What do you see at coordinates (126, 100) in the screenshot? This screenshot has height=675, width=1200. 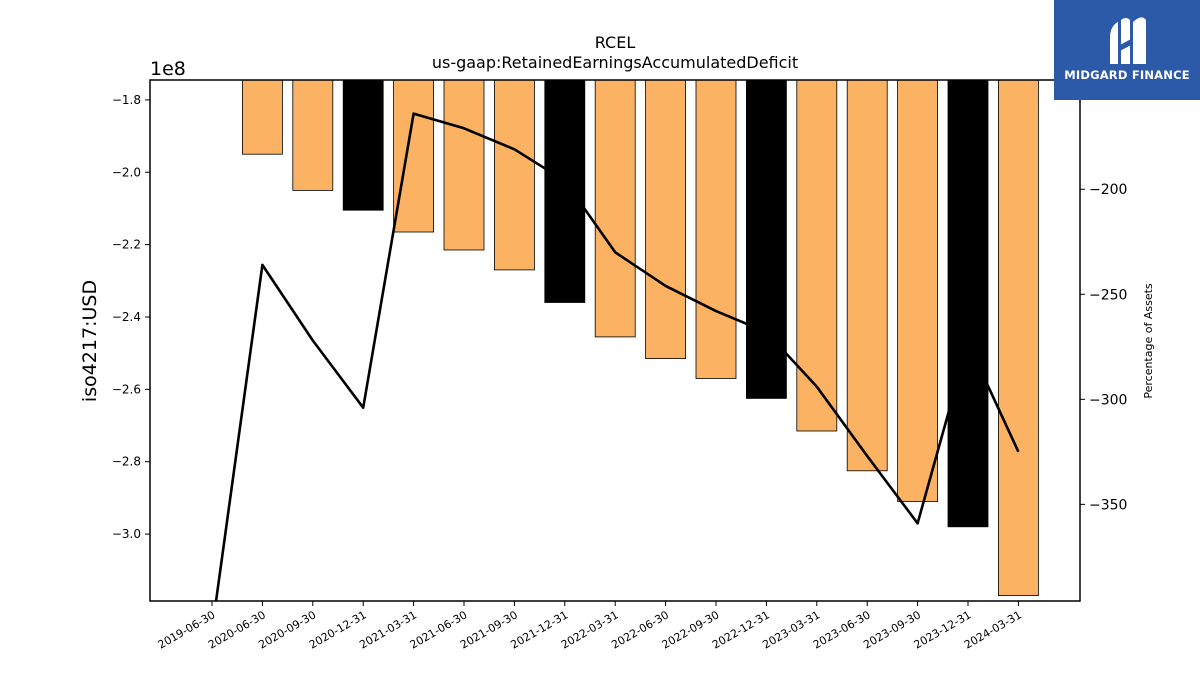 I see `y-tick-label: −1.8` at bounding box center [126, 100].